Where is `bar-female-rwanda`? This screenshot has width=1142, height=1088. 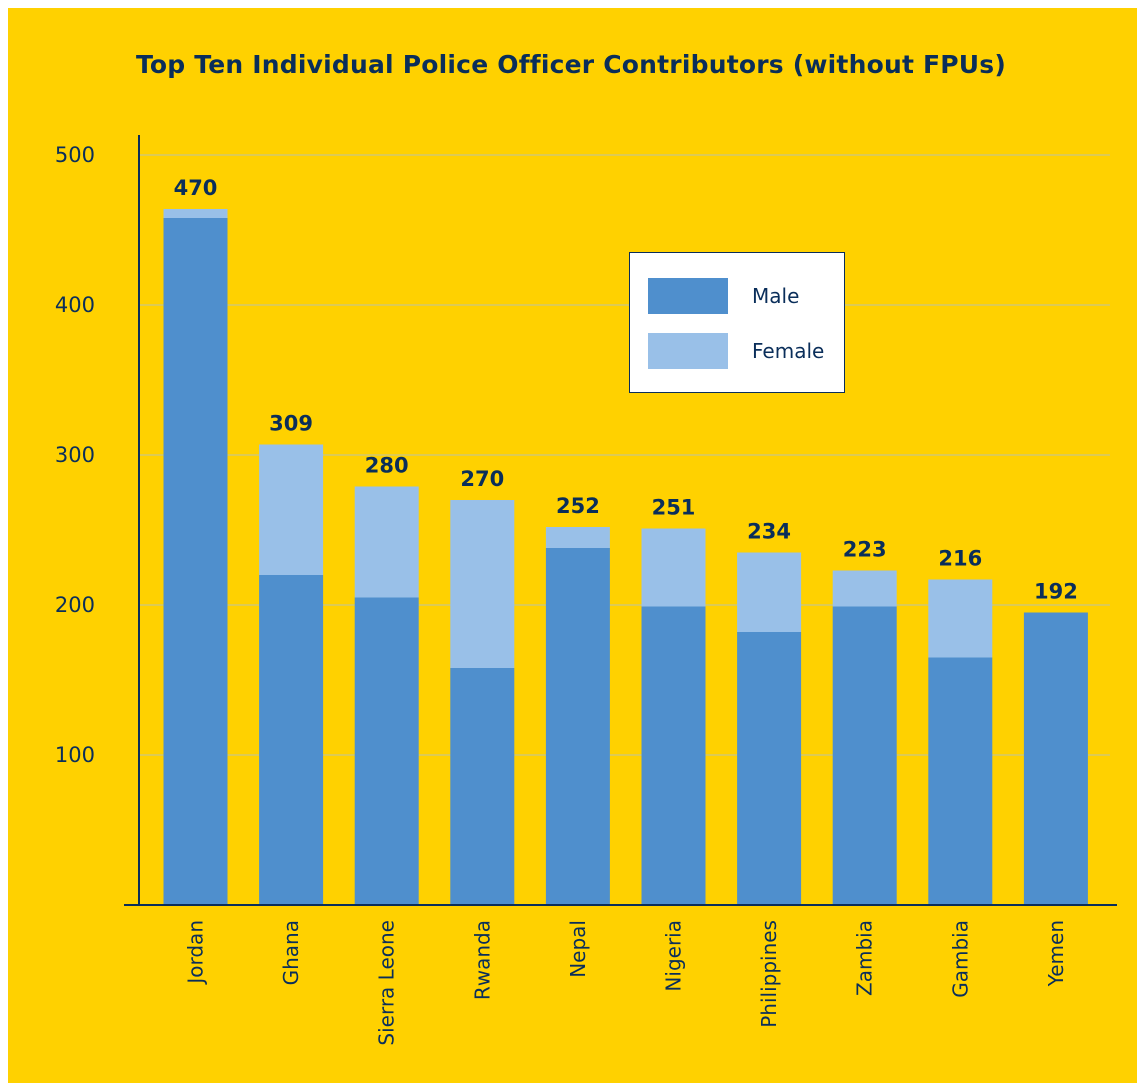
bar-female-rwanda is located at coordinates (482, 584).